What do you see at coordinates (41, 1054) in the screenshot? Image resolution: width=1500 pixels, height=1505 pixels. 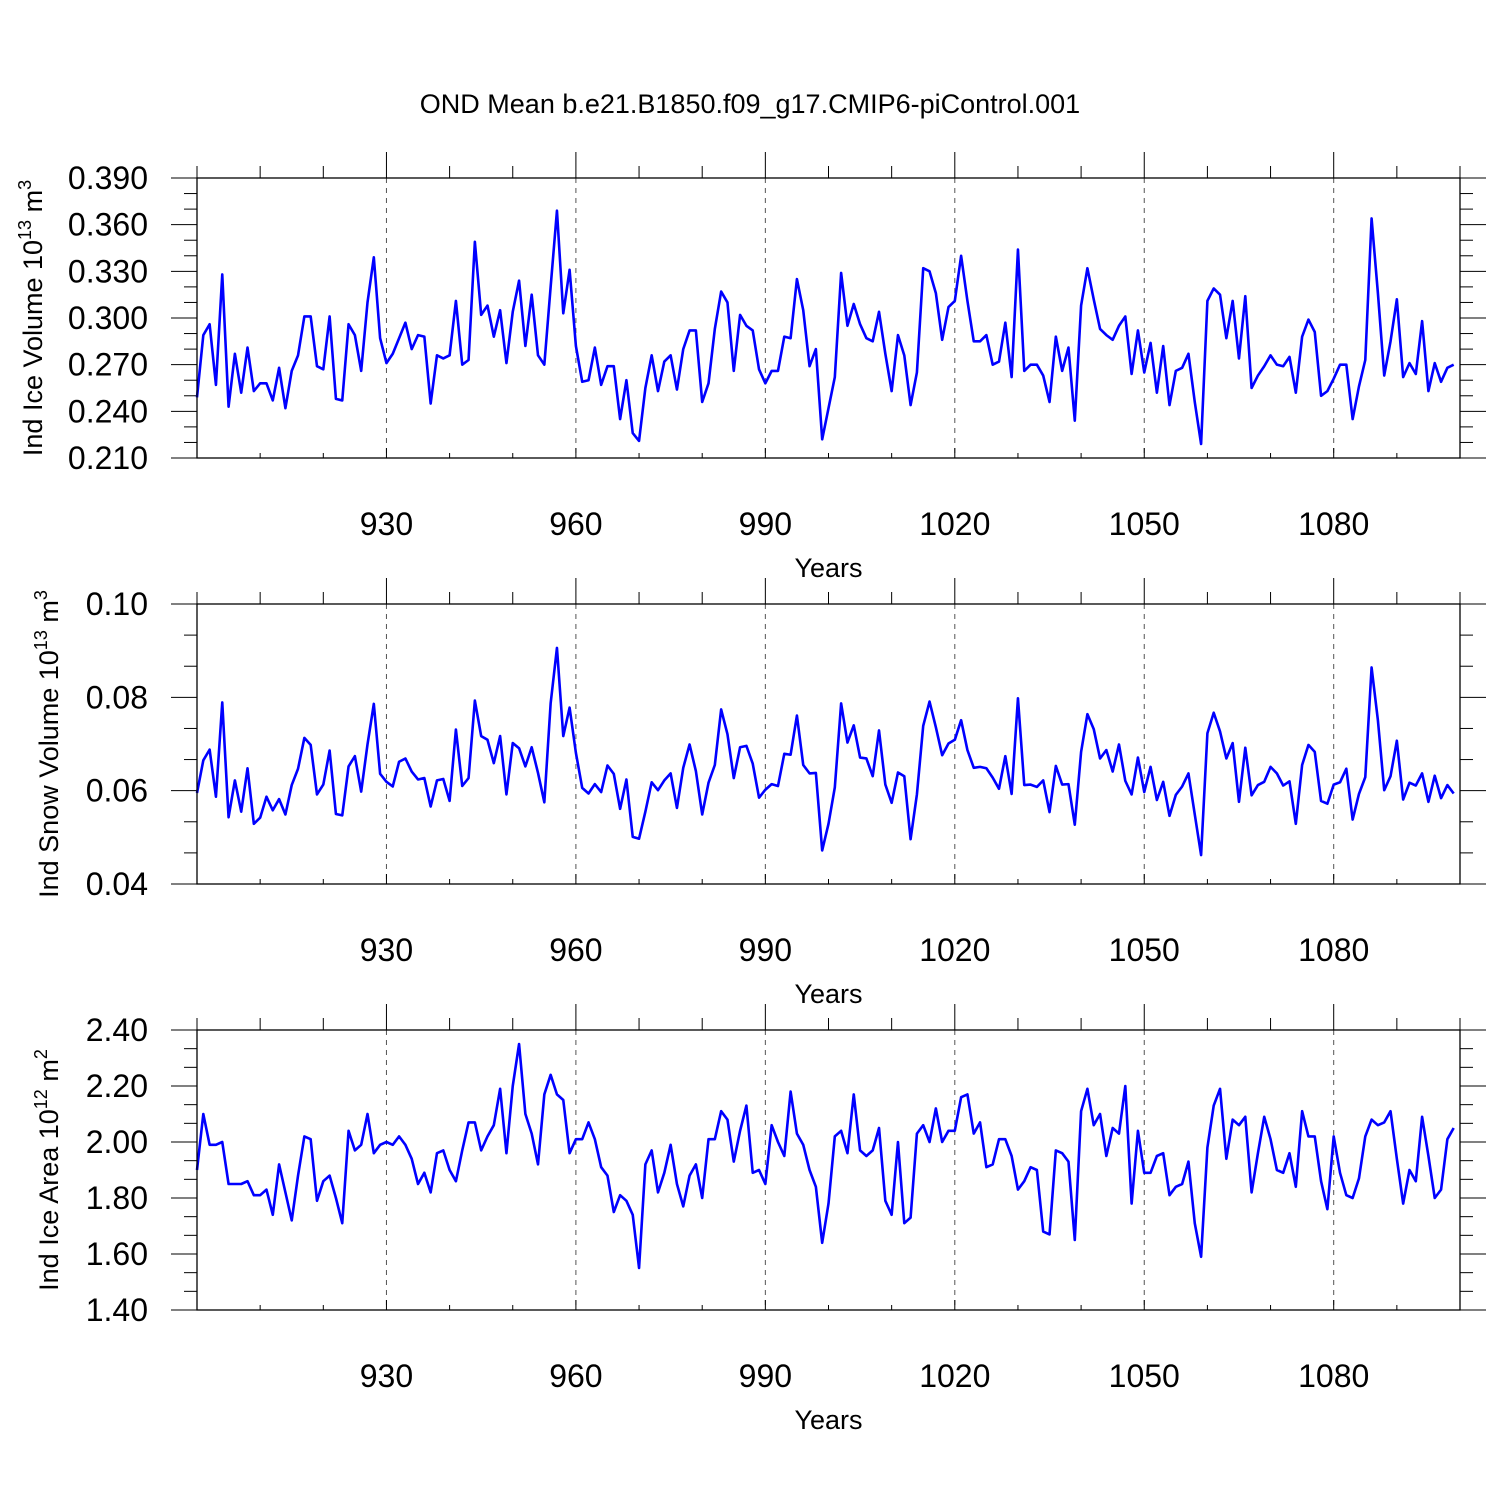 I see `y-axis-label-unit-exponent: 2` at bounding box center [41, 1054].